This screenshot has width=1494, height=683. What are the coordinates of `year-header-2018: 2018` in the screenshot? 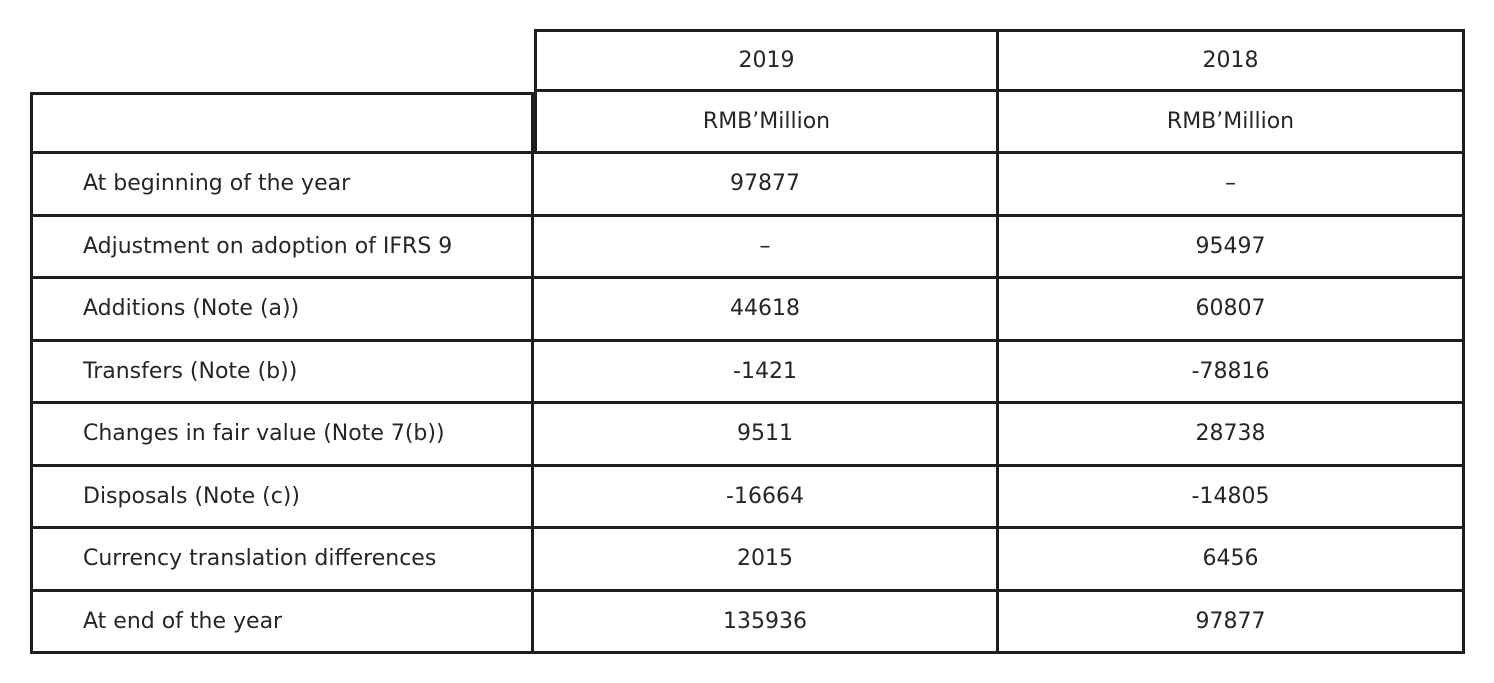 It's located at (1232, 60).